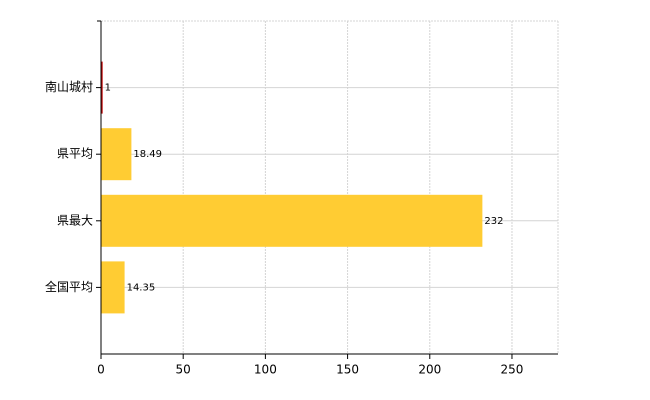 This screenshot has width=650, height=400. I want to click on y-tick-label: 南山城村, so click(69, 86).